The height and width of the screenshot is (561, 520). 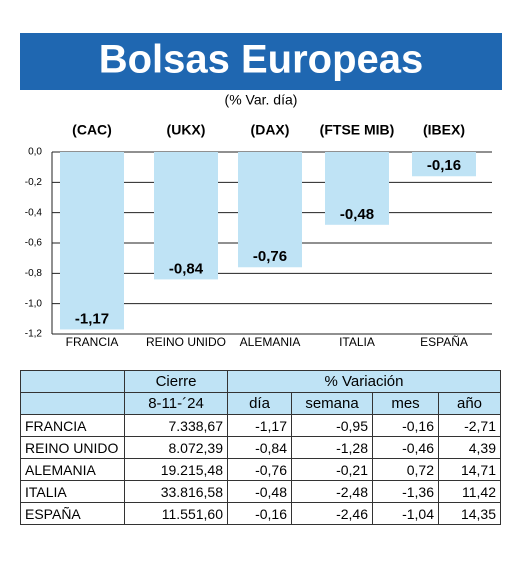 I want to click on chart-subtitle: (% Var. día), so click(x=261, y=100).